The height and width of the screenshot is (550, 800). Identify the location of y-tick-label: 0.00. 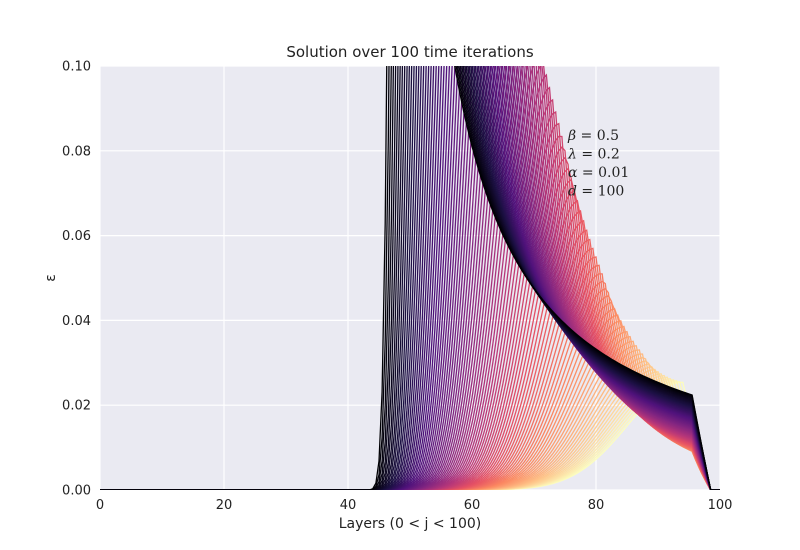
(76, 491).